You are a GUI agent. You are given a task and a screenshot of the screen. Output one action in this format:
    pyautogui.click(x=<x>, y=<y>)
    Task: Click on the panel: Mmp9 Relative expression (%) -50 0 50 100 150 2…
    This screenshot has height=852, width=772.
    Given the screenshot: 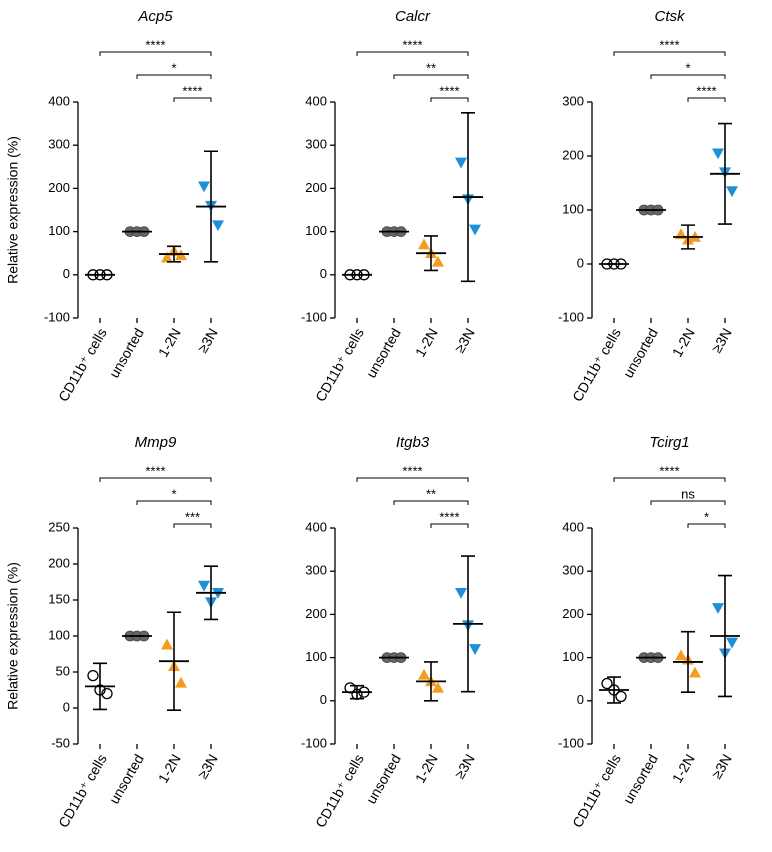 What is the action you would take?
    pyautogui.click(x=115, y=632)
    